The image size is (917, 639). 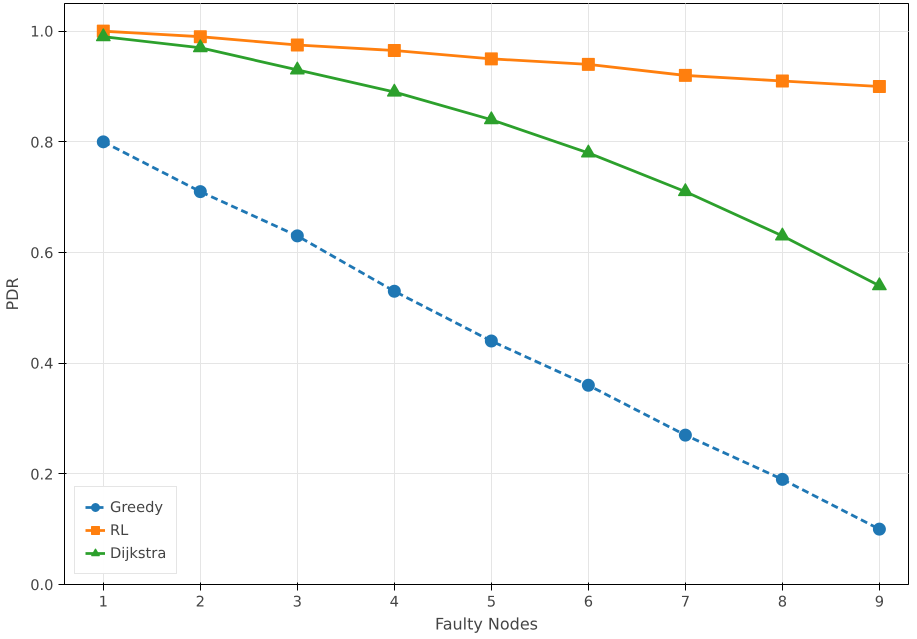 What do you see at coordinates (42, 32) in the screenshot?
I see `y-tick-label: 1.0` at bounding box center [42, 32].